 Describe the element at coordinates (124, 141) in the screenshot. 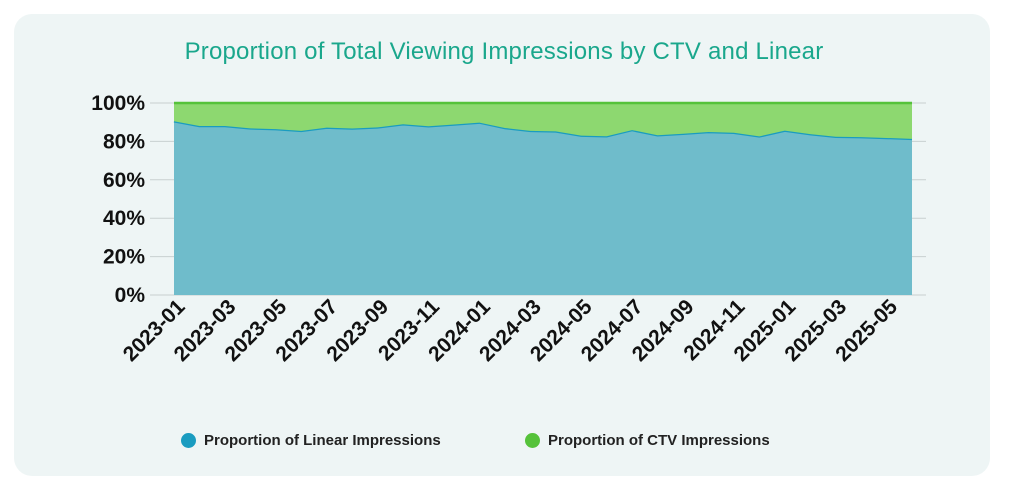

I see `y-tick-label: 80%` at that location.